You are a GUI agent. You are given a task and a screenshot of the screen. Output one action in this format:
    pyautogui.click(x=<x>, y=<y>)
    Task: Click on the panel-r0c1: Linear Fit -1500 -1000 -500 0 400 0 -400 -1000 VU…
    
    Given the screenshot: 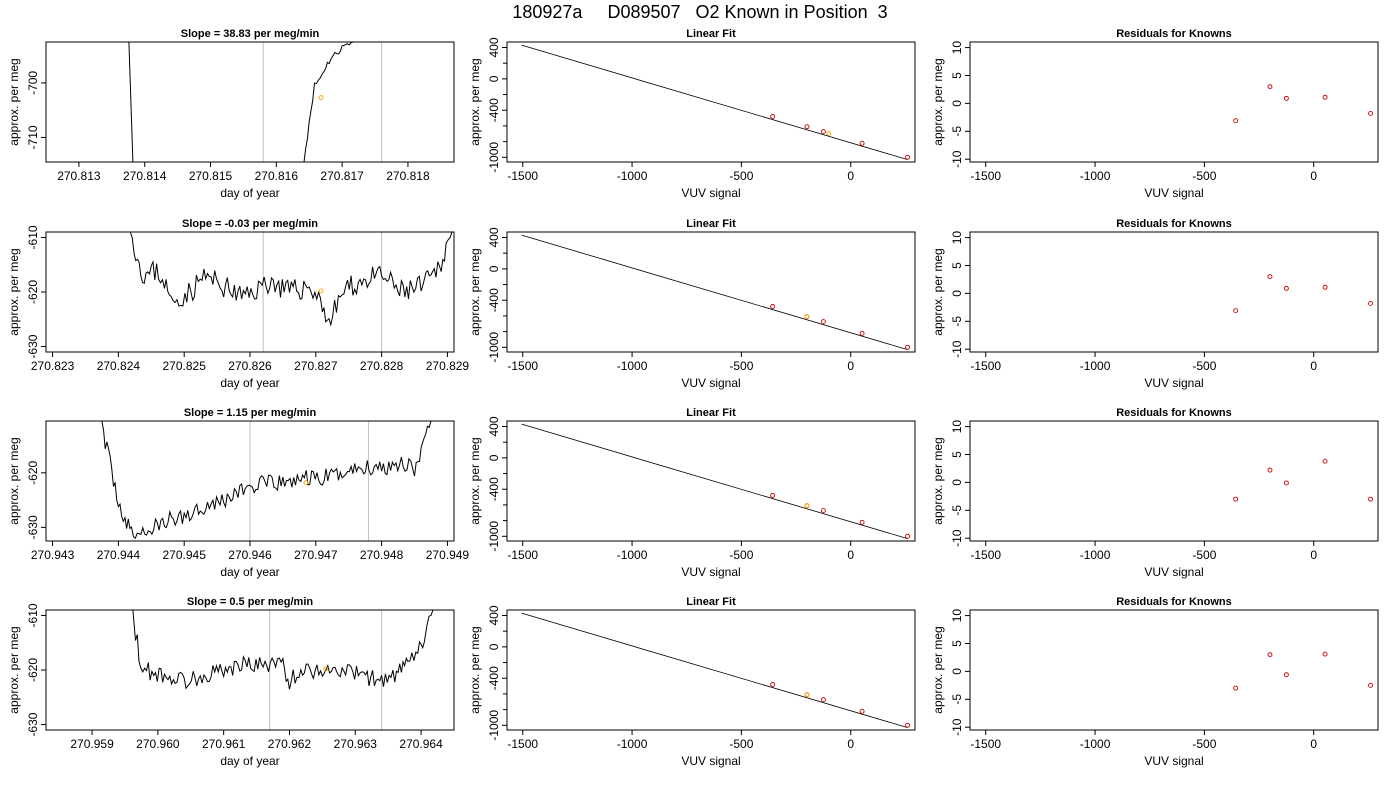 What is the action you would take?
    pyautogui.click(x=692, y=114)
    